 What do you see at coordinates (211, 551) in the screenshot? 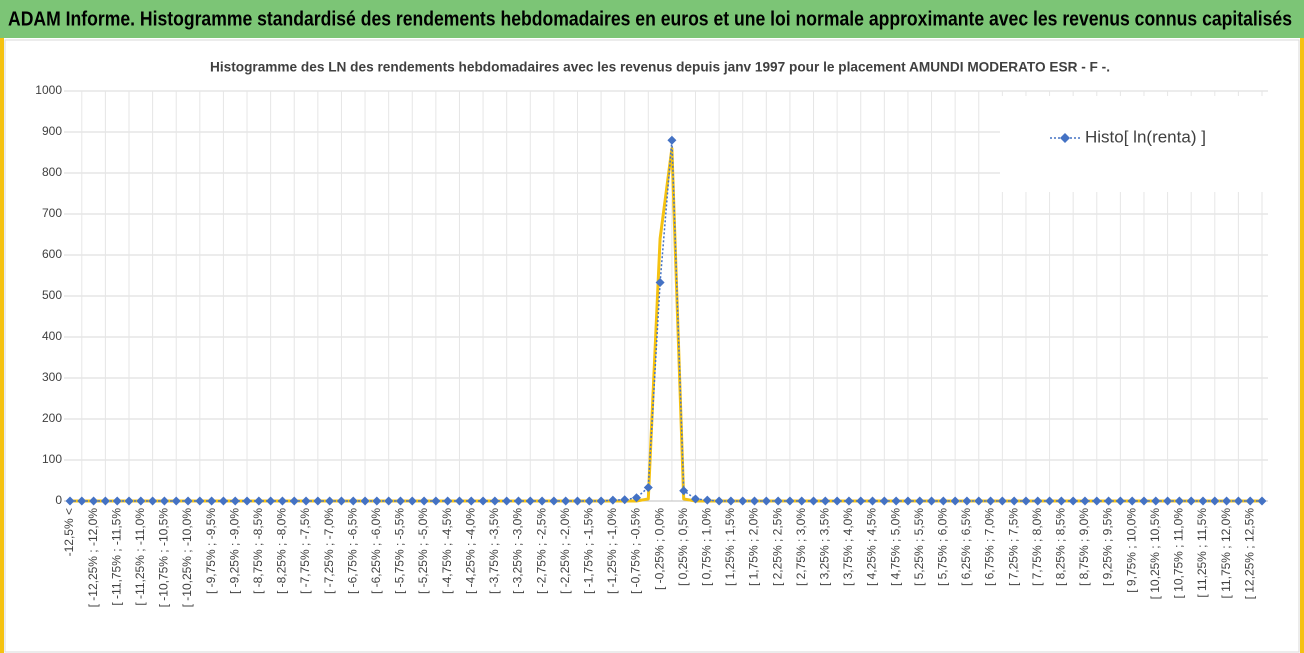
I see `x-tick-label: [ -9,75% ; -9,5%` at bounding box center [211, 551].